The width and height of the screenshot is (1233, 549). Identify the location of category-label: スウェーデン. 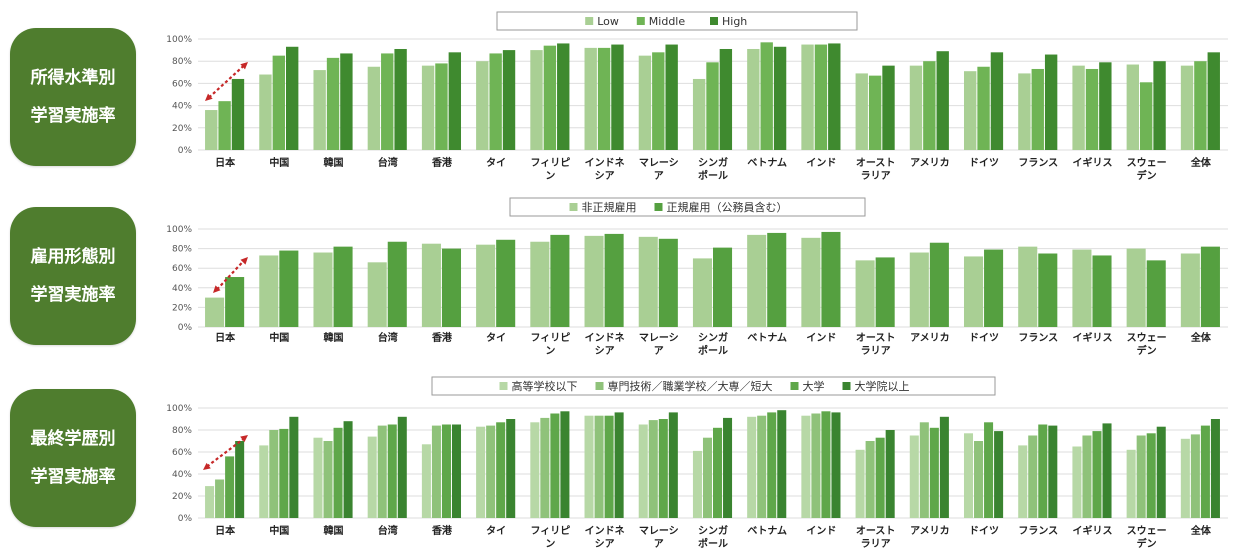
(1147, 169).